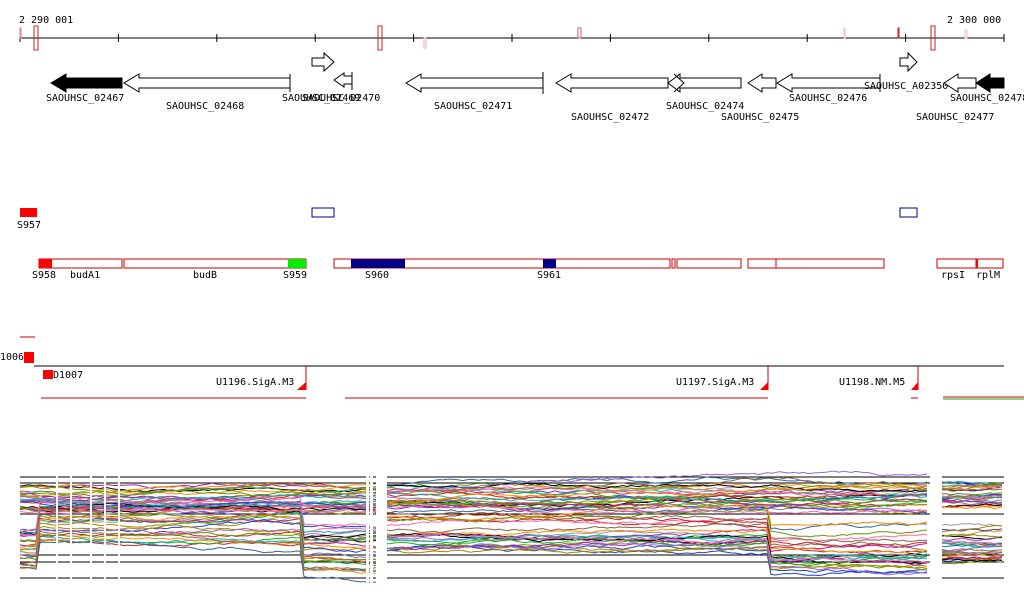 This screenshot has height=611, width=1024. Describe the element at coordinates (215, 263) in the screenshot. I see `segment-budB` at that location.